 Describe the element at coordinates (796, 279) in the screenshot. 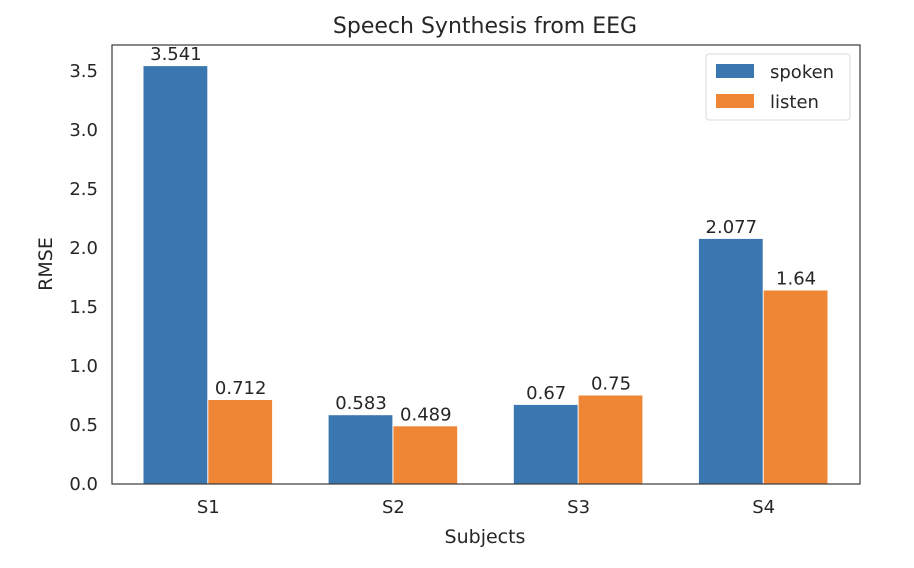

I see `data-label-listen-S4: 1.64` at that location.